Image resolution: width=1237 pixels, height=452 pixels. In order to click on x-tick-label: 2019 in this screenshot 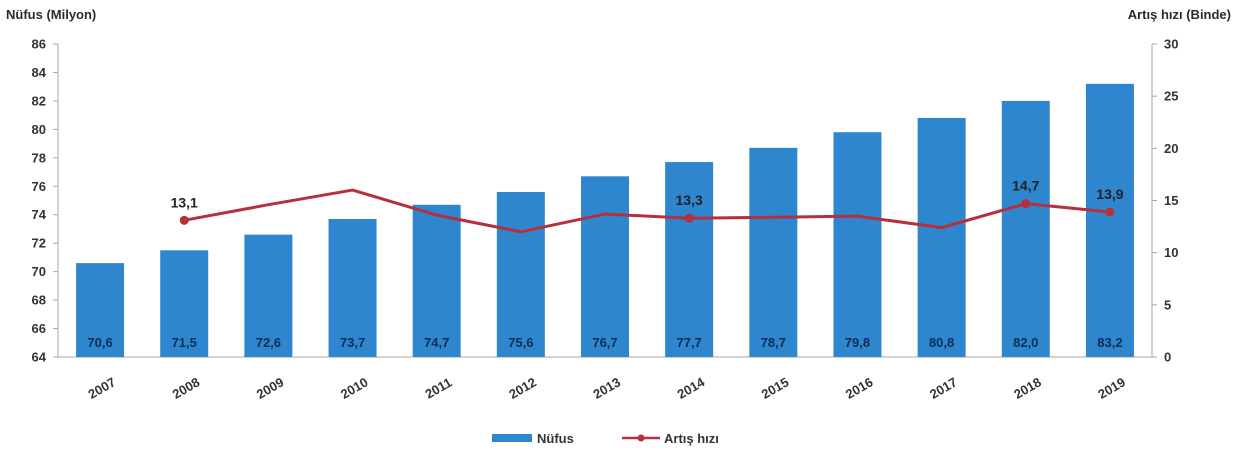, I will do `click(1111, 387)`.